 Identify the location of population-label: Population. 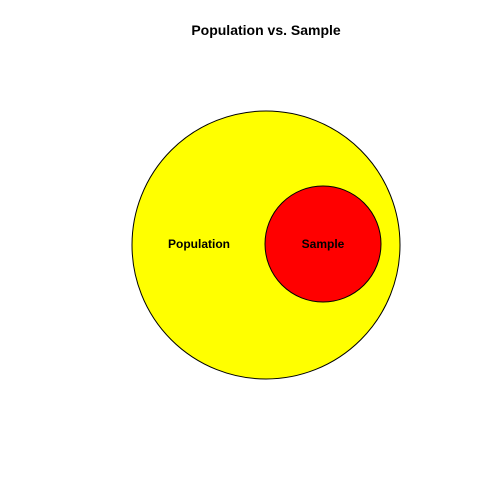
(199, 244).